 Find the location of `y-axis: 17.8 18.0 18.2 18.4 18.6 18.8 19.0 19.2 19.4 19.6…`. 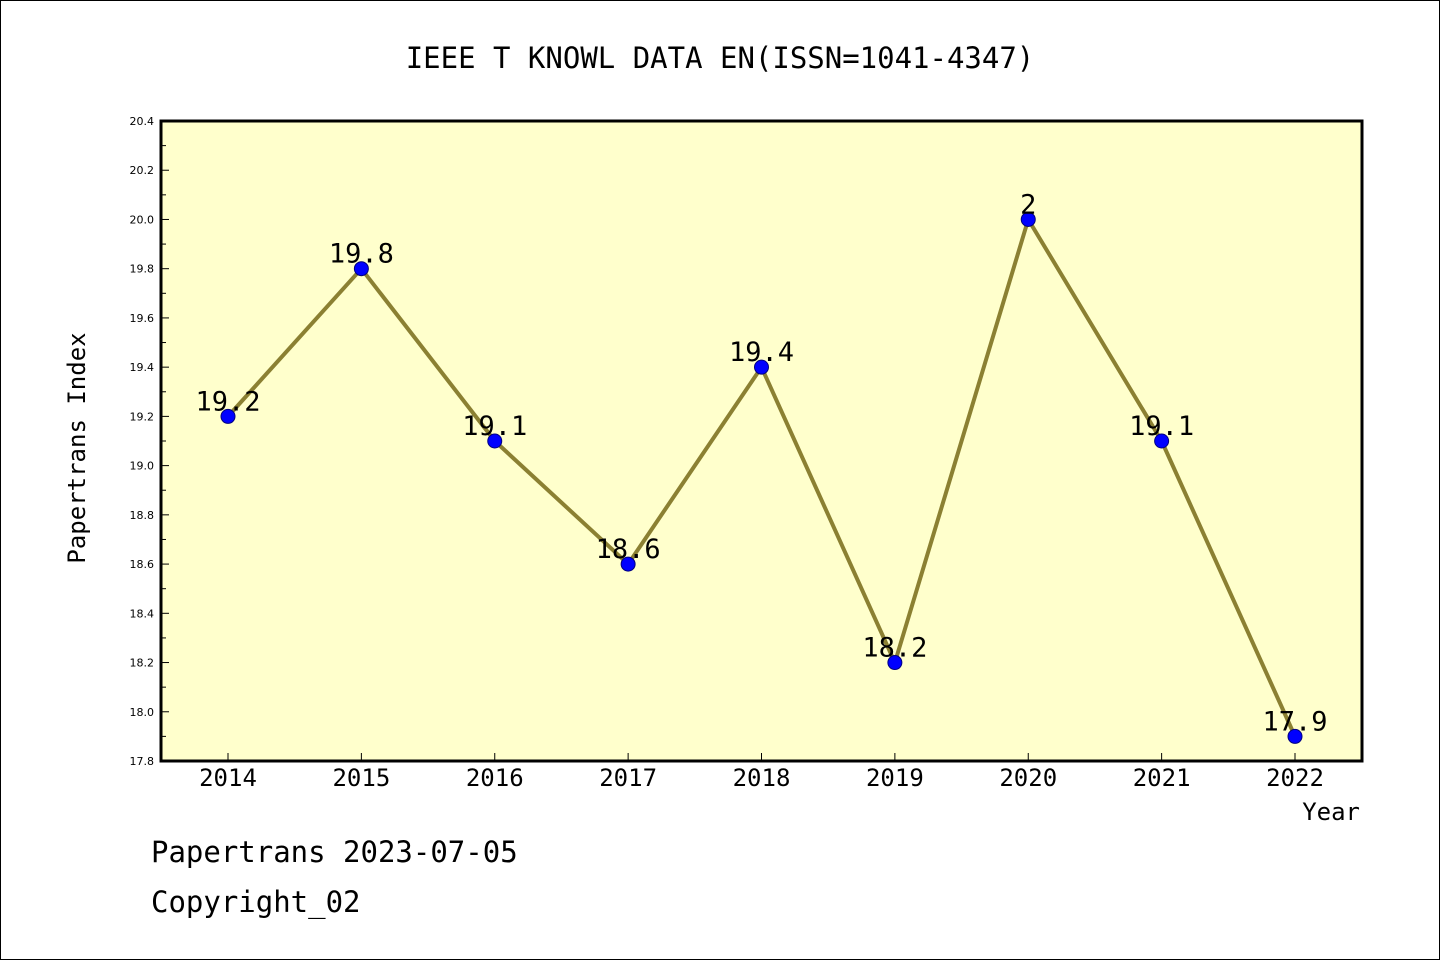

y-axis: 17.8 18.0 18.2 18.4 18.6 18.8 19.0 19.2 19.4 19.6… is located at coordinates (149, 441).